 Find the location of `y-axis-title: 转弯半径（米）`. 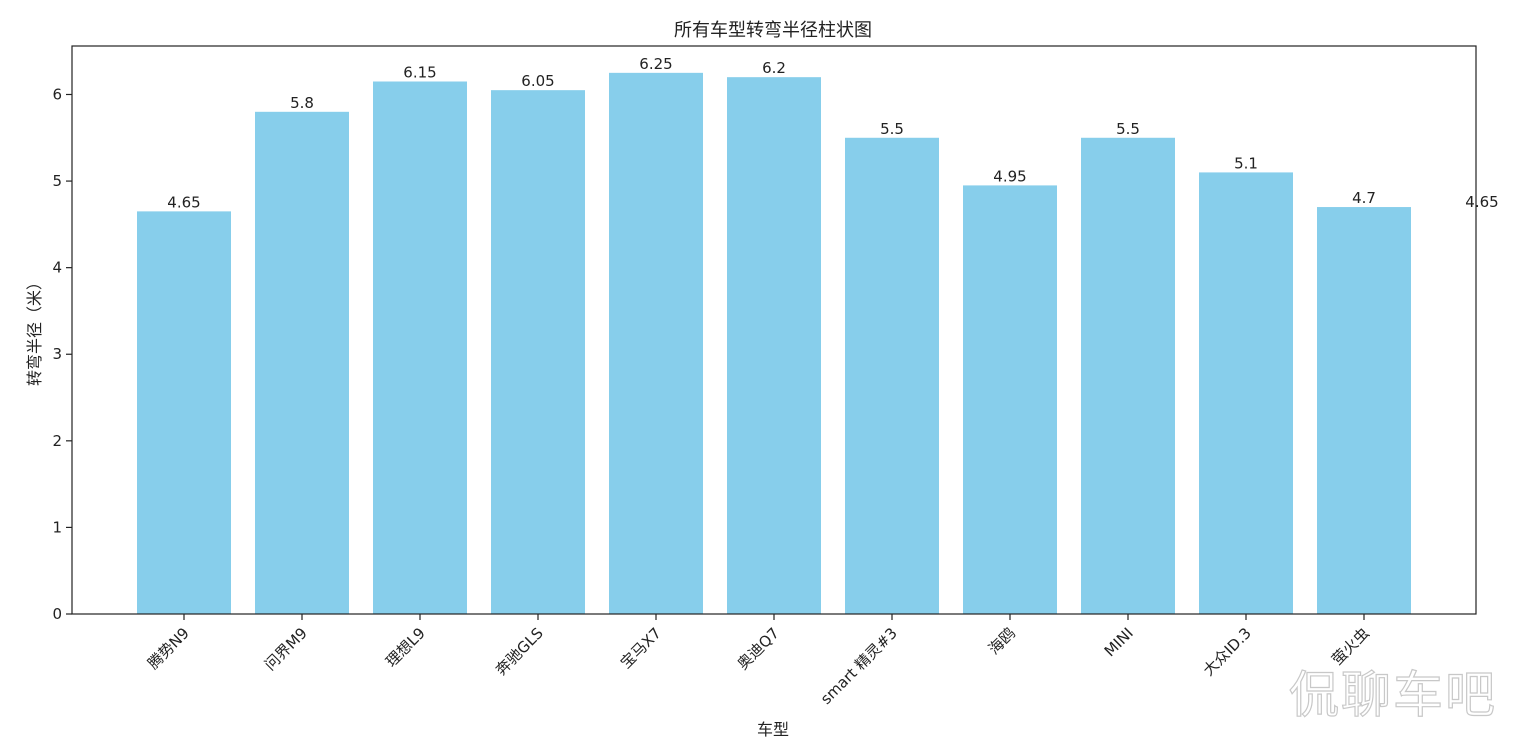

y-axis-title: 转弯半径（米） is located at coordinates (34, 330).